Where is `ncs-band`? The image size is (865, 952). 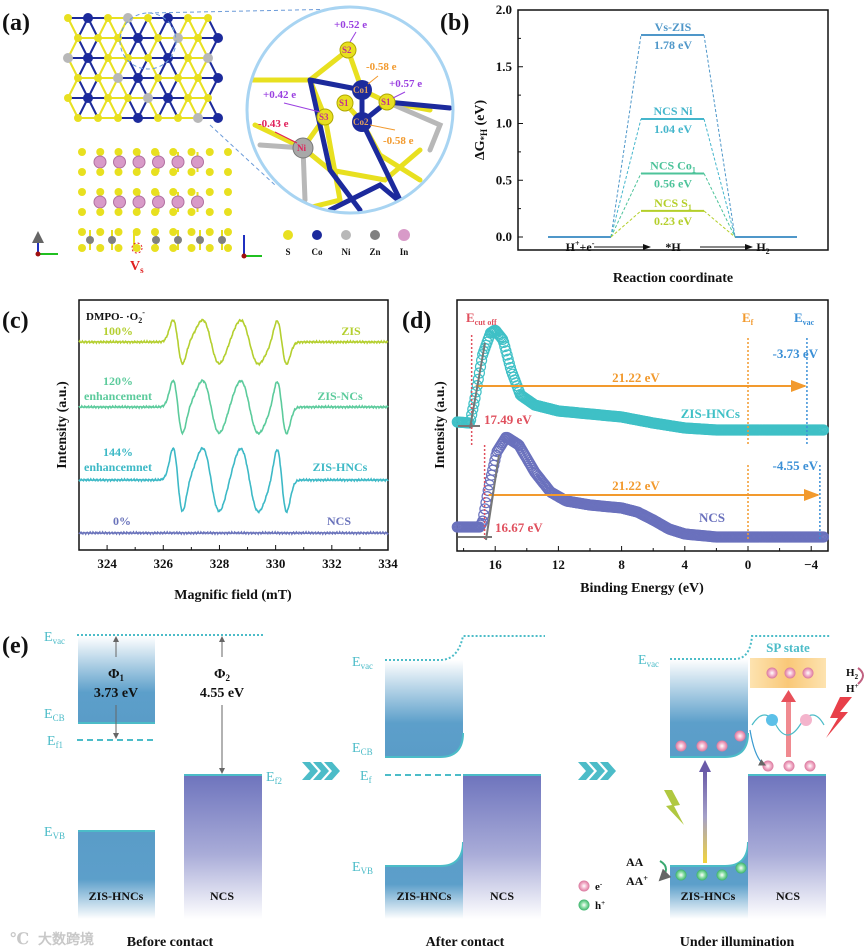
ncs-band is located at coordinates (223, 847).